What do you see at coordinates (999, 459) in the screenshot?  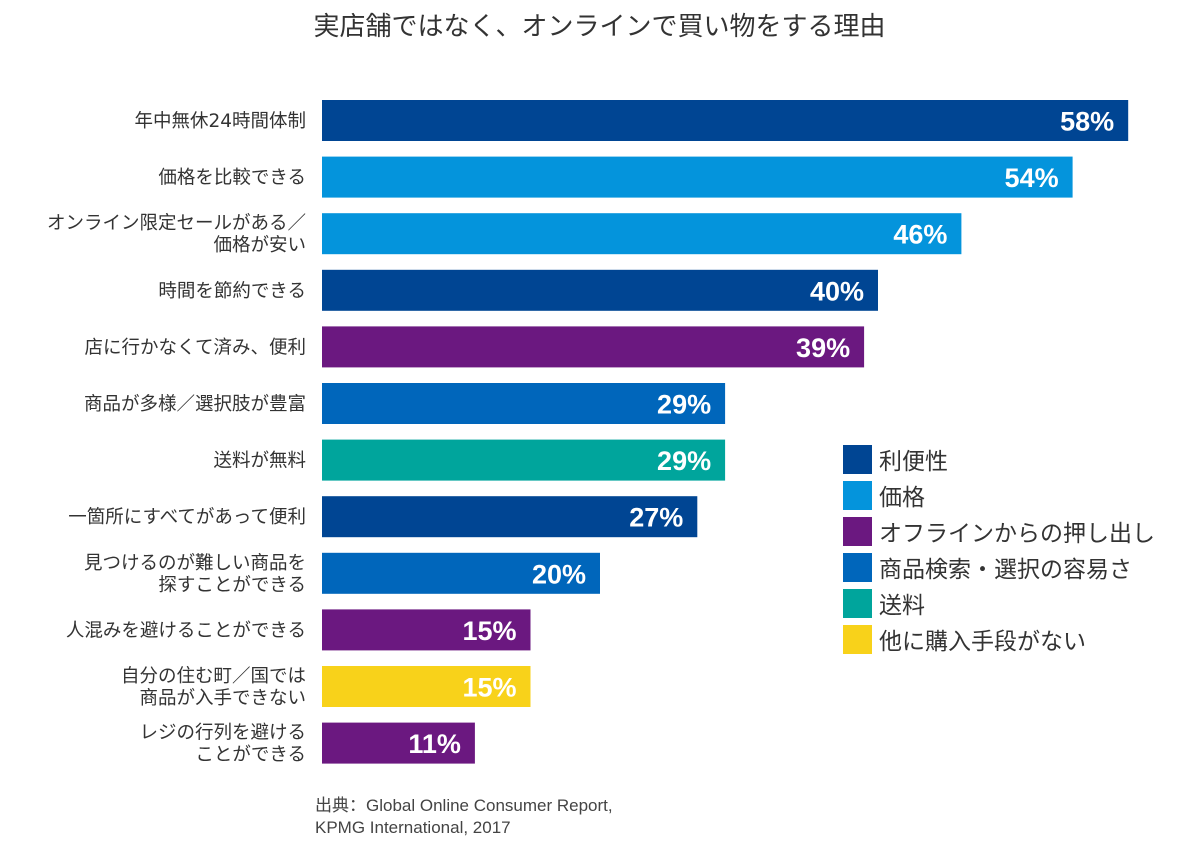 I see `legend-item-1: 利便性` at bounding box center [999, 459].